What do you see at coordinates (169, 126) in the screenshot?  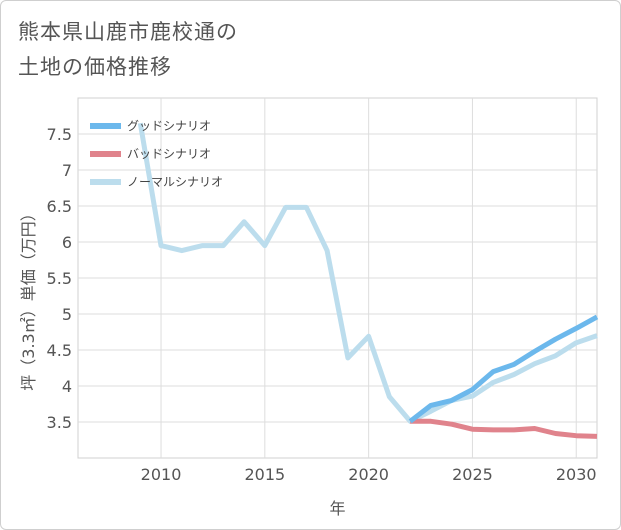 I see `legend-label: グッドシナリオ` at bounding box center [169, 126].